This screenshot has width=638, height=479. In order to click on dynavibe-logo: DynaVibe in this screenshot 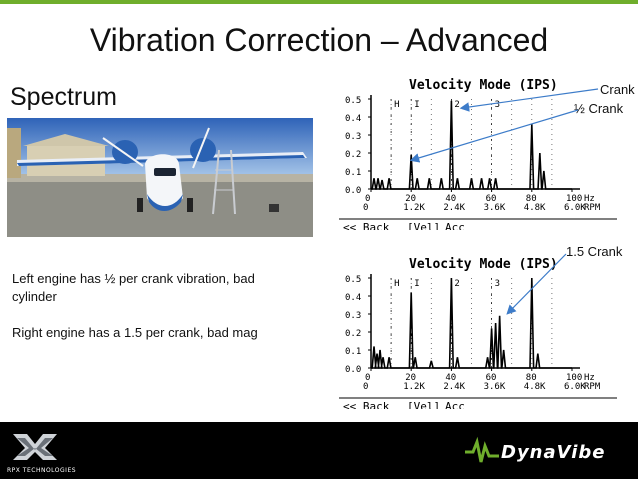, I will do `click(538, 451)`.